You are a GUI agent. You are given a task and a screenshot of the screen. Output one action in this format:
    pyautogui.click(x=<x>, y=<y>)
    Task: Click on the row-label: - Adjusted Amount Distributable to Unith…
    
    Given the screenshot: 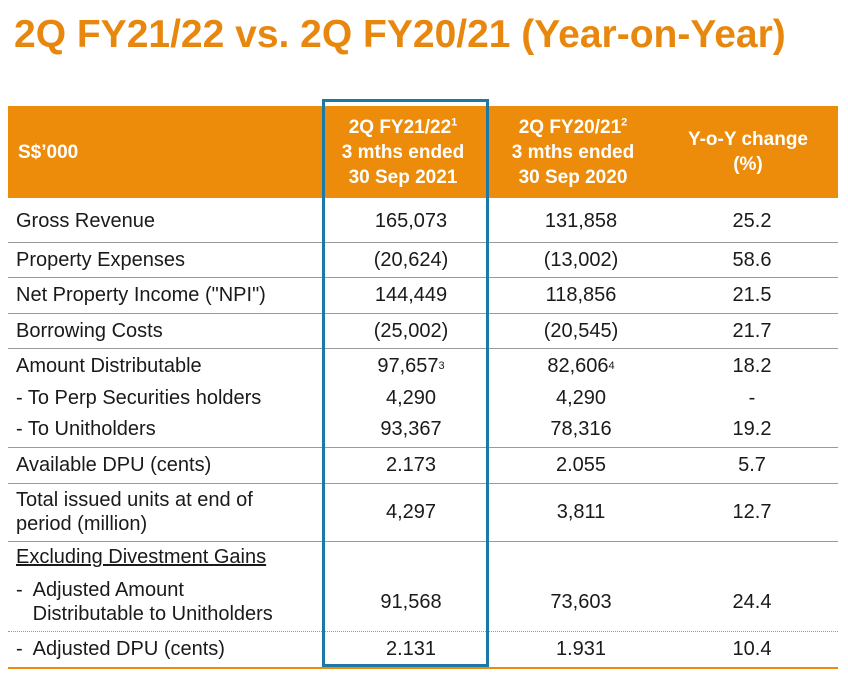 What is the action you would take?
    pyautogui.click(x=144, y=601)
    